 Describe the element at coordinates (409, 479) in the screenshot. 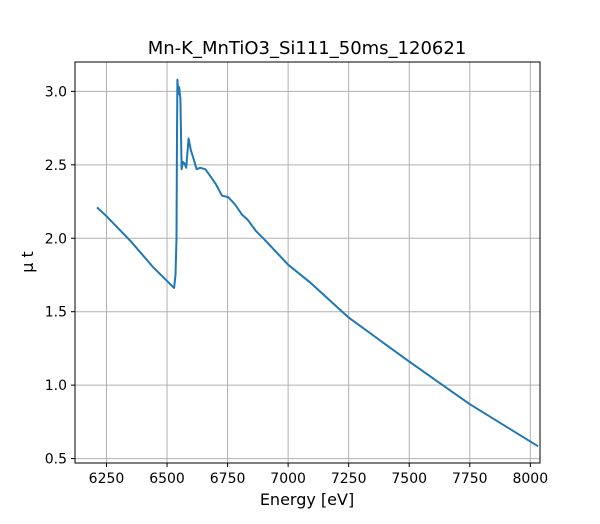

I see `x-tick-label: 7500` at that location.